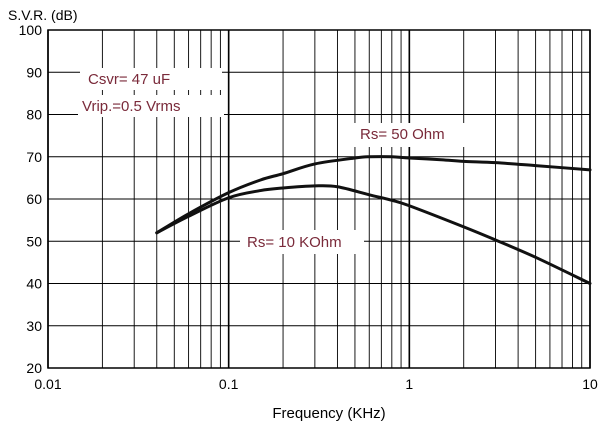  I want to click on annotation-vrip: Vrip.=0.5 Vrms, so click(131, 106).